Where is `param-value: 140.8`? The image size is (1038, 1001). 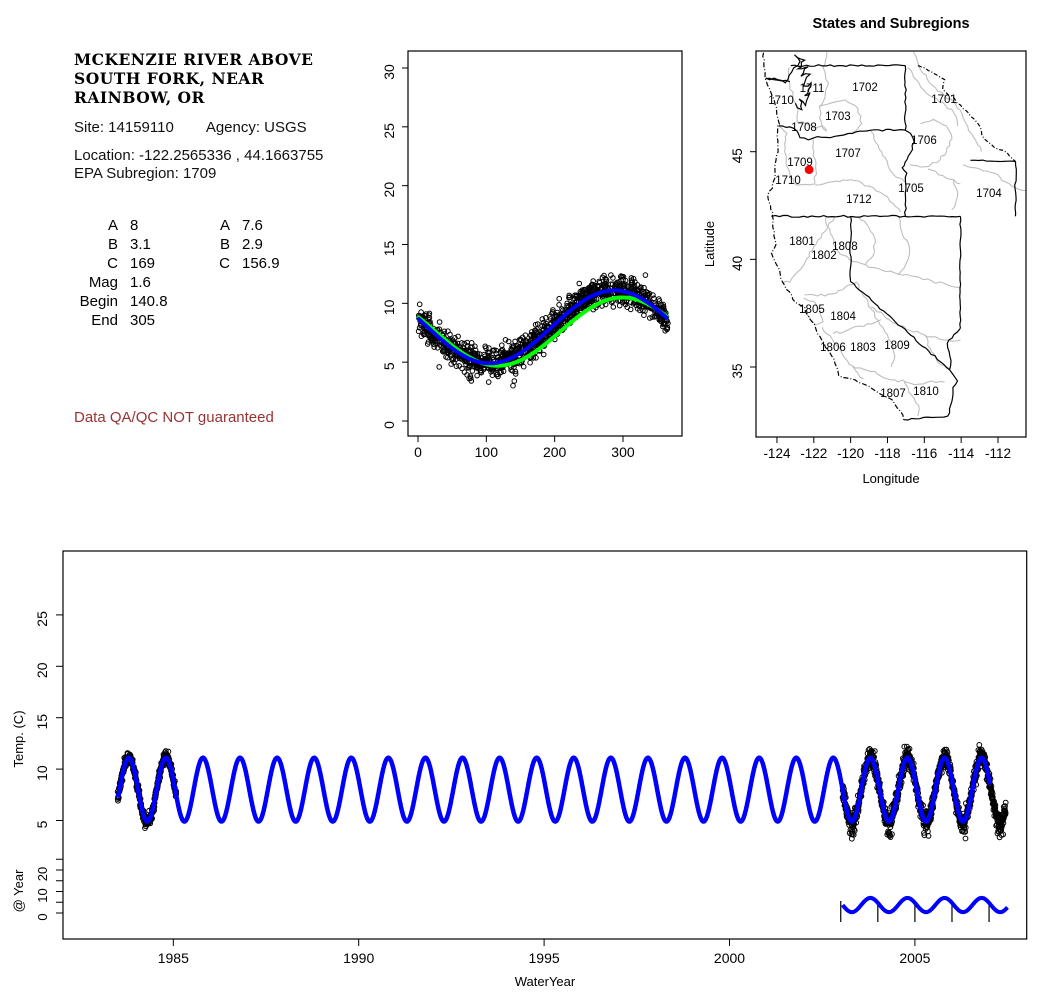 param-value: 140.8 is located at coordinates (149, 301).